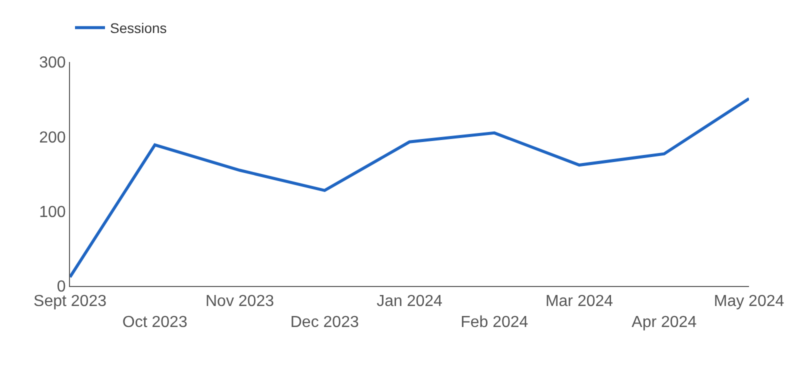 The height and width of the screenshot is (366, 809). I want to click on x-tick-label: Oct 2023, so click(155, 322).